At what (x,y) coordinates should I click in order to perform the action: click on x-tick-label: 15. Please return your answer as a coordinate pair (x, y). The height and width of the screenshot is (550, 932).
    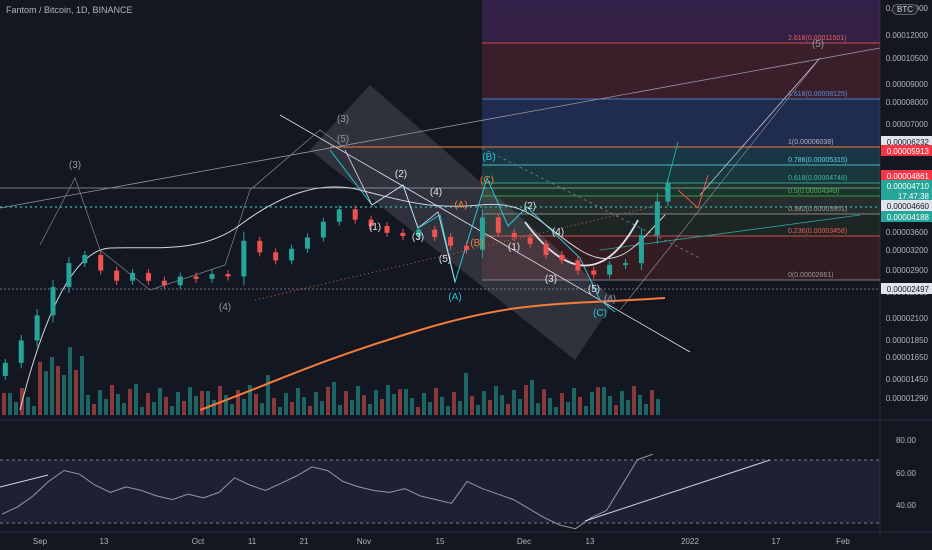
    Looking at the image, I should click on (440, 541).